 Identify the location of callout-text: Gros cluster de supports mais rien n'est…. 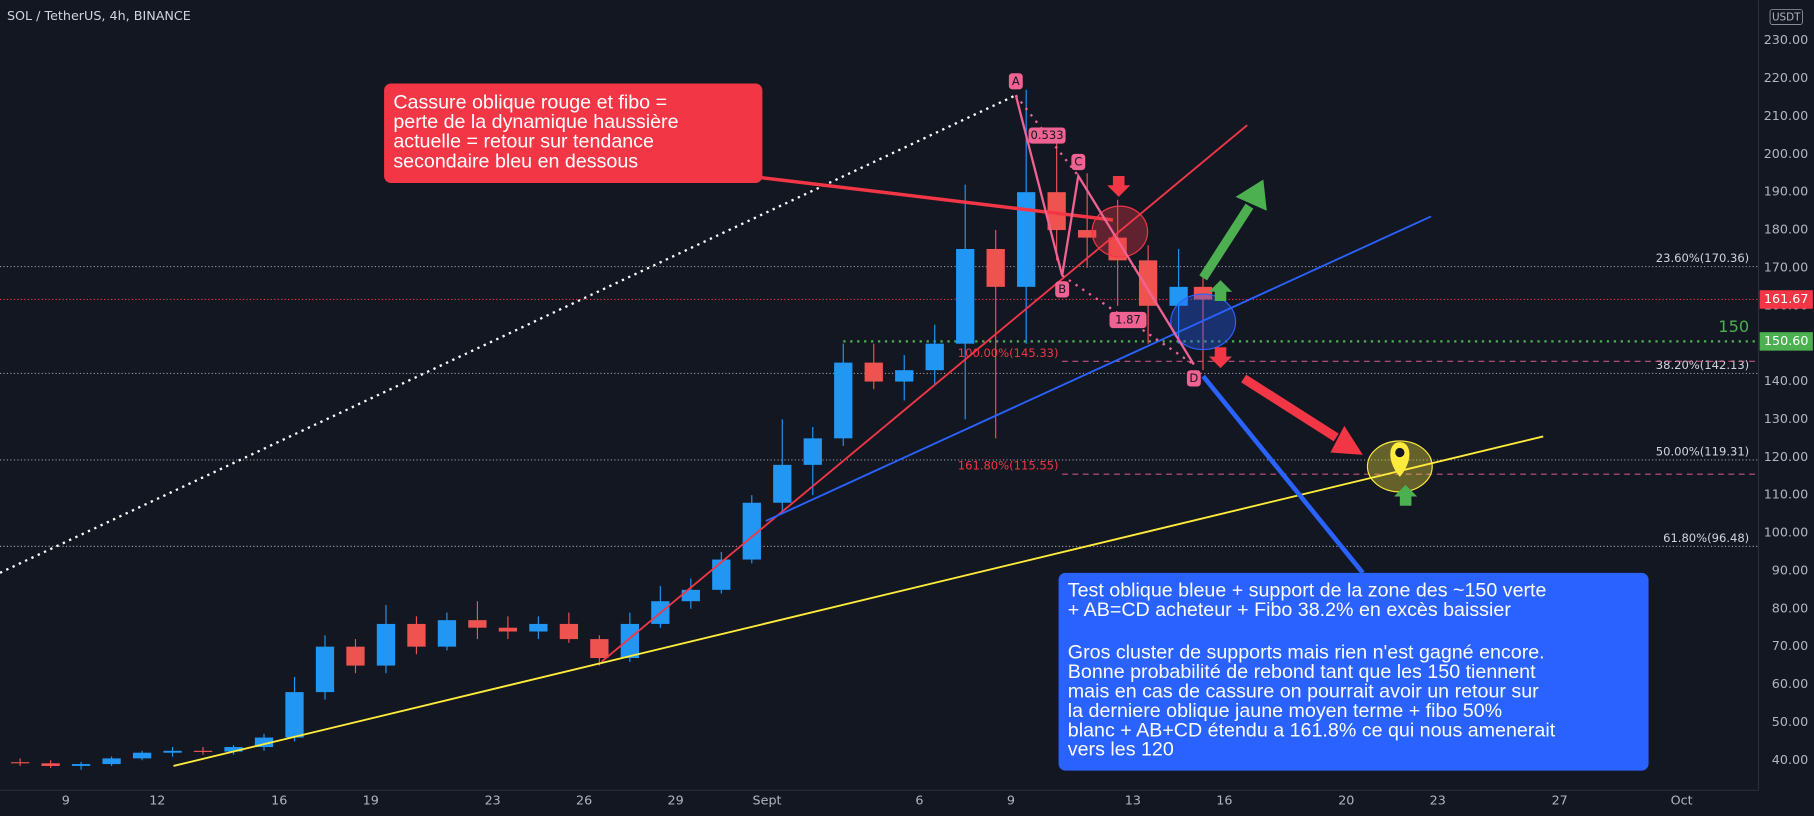
(1306, 653).